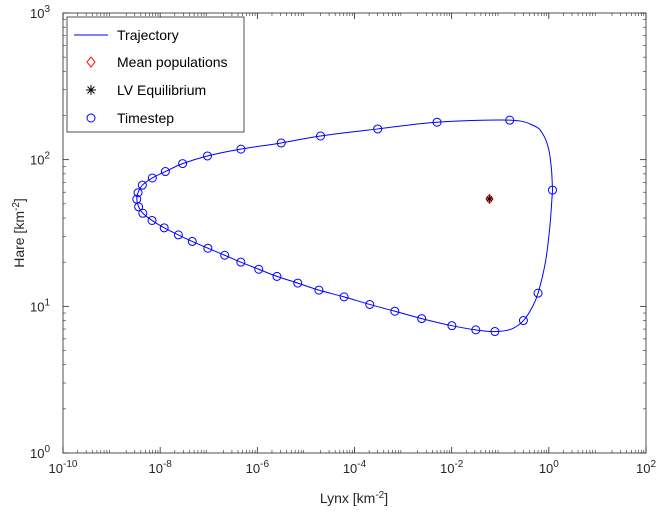 The image size is (659, 516). Describe the element at coordinates (160, 467) in the screenshot. I see `x-tick-label: 10⁻⁸` at that location.